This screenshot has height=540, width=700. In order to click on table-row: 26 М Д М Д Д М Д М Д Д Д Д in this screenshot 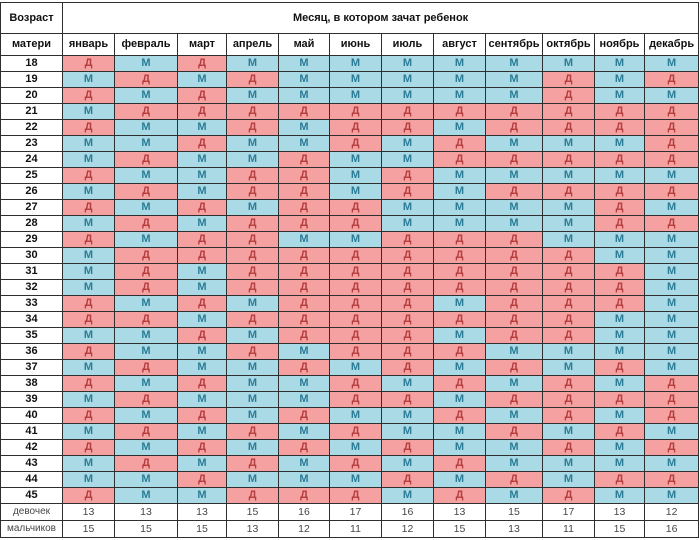, I will do `click(350, 191)`.